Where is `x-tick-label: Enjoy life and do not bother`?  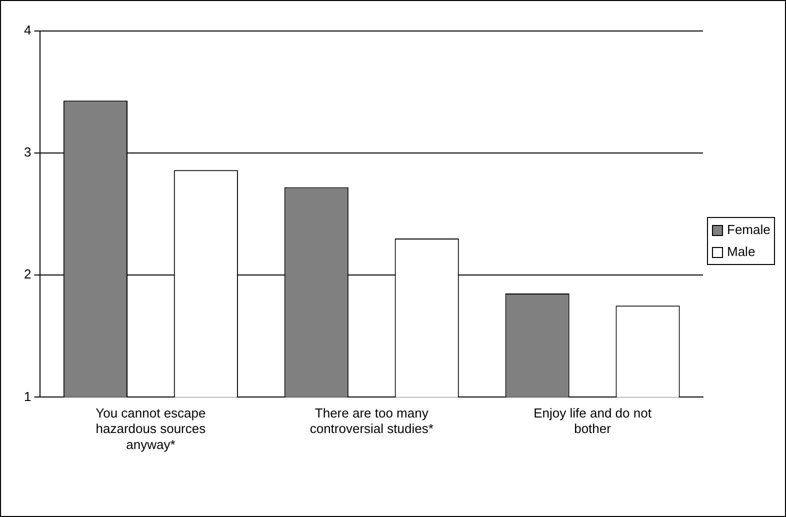 x-tick-label: Enjoy life and do not bother is located at coordinates (593, 421).